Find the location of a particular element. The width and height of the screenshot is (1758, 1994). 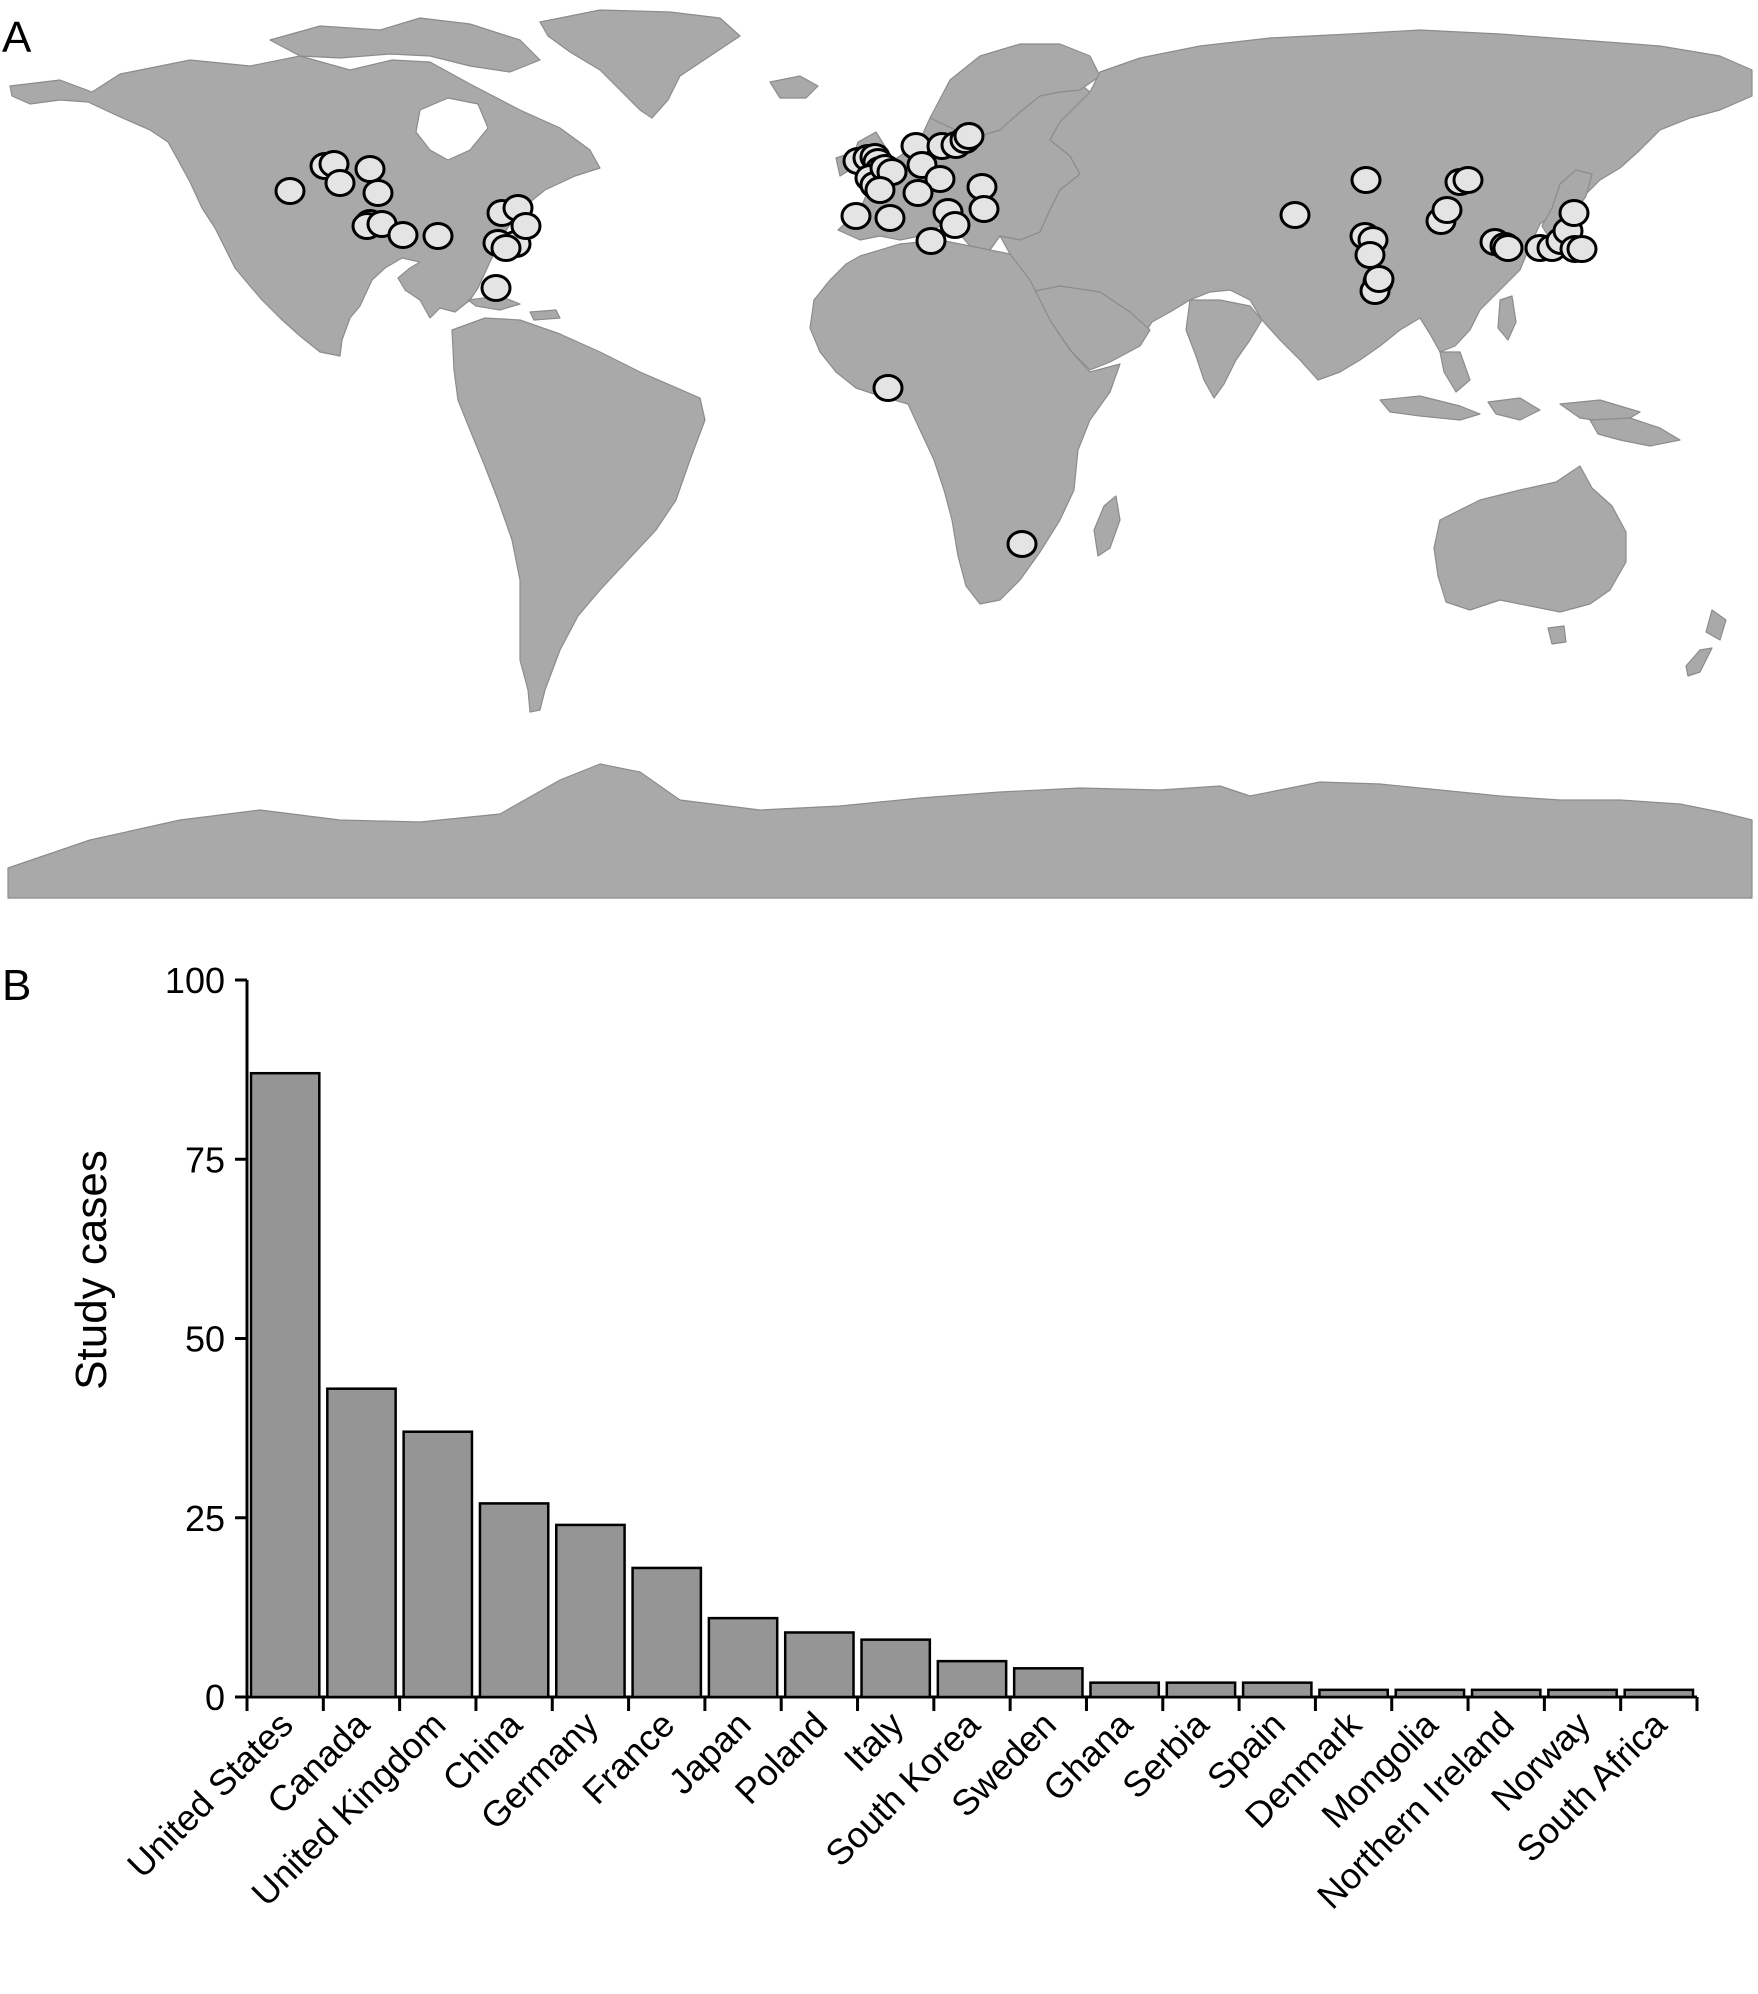

land-caribbean is located at coordinates (514, 308).